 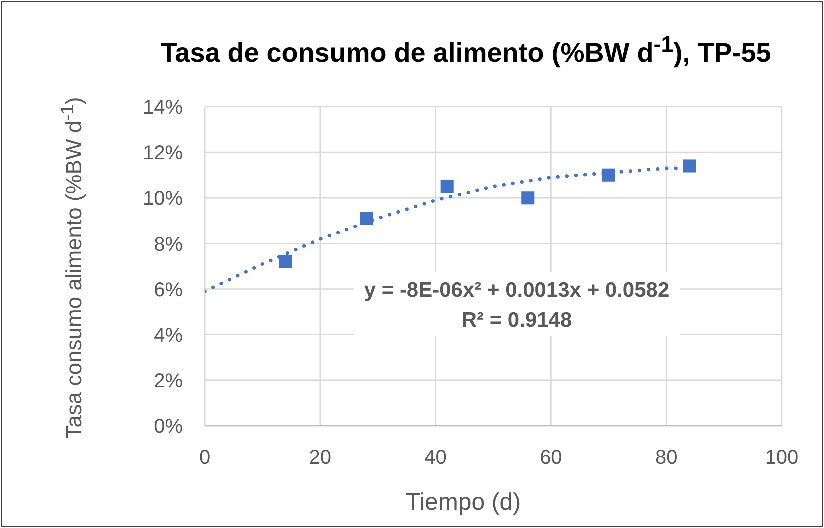 I want to click on y-tick-label: 2%, so click(x=169, y=381).